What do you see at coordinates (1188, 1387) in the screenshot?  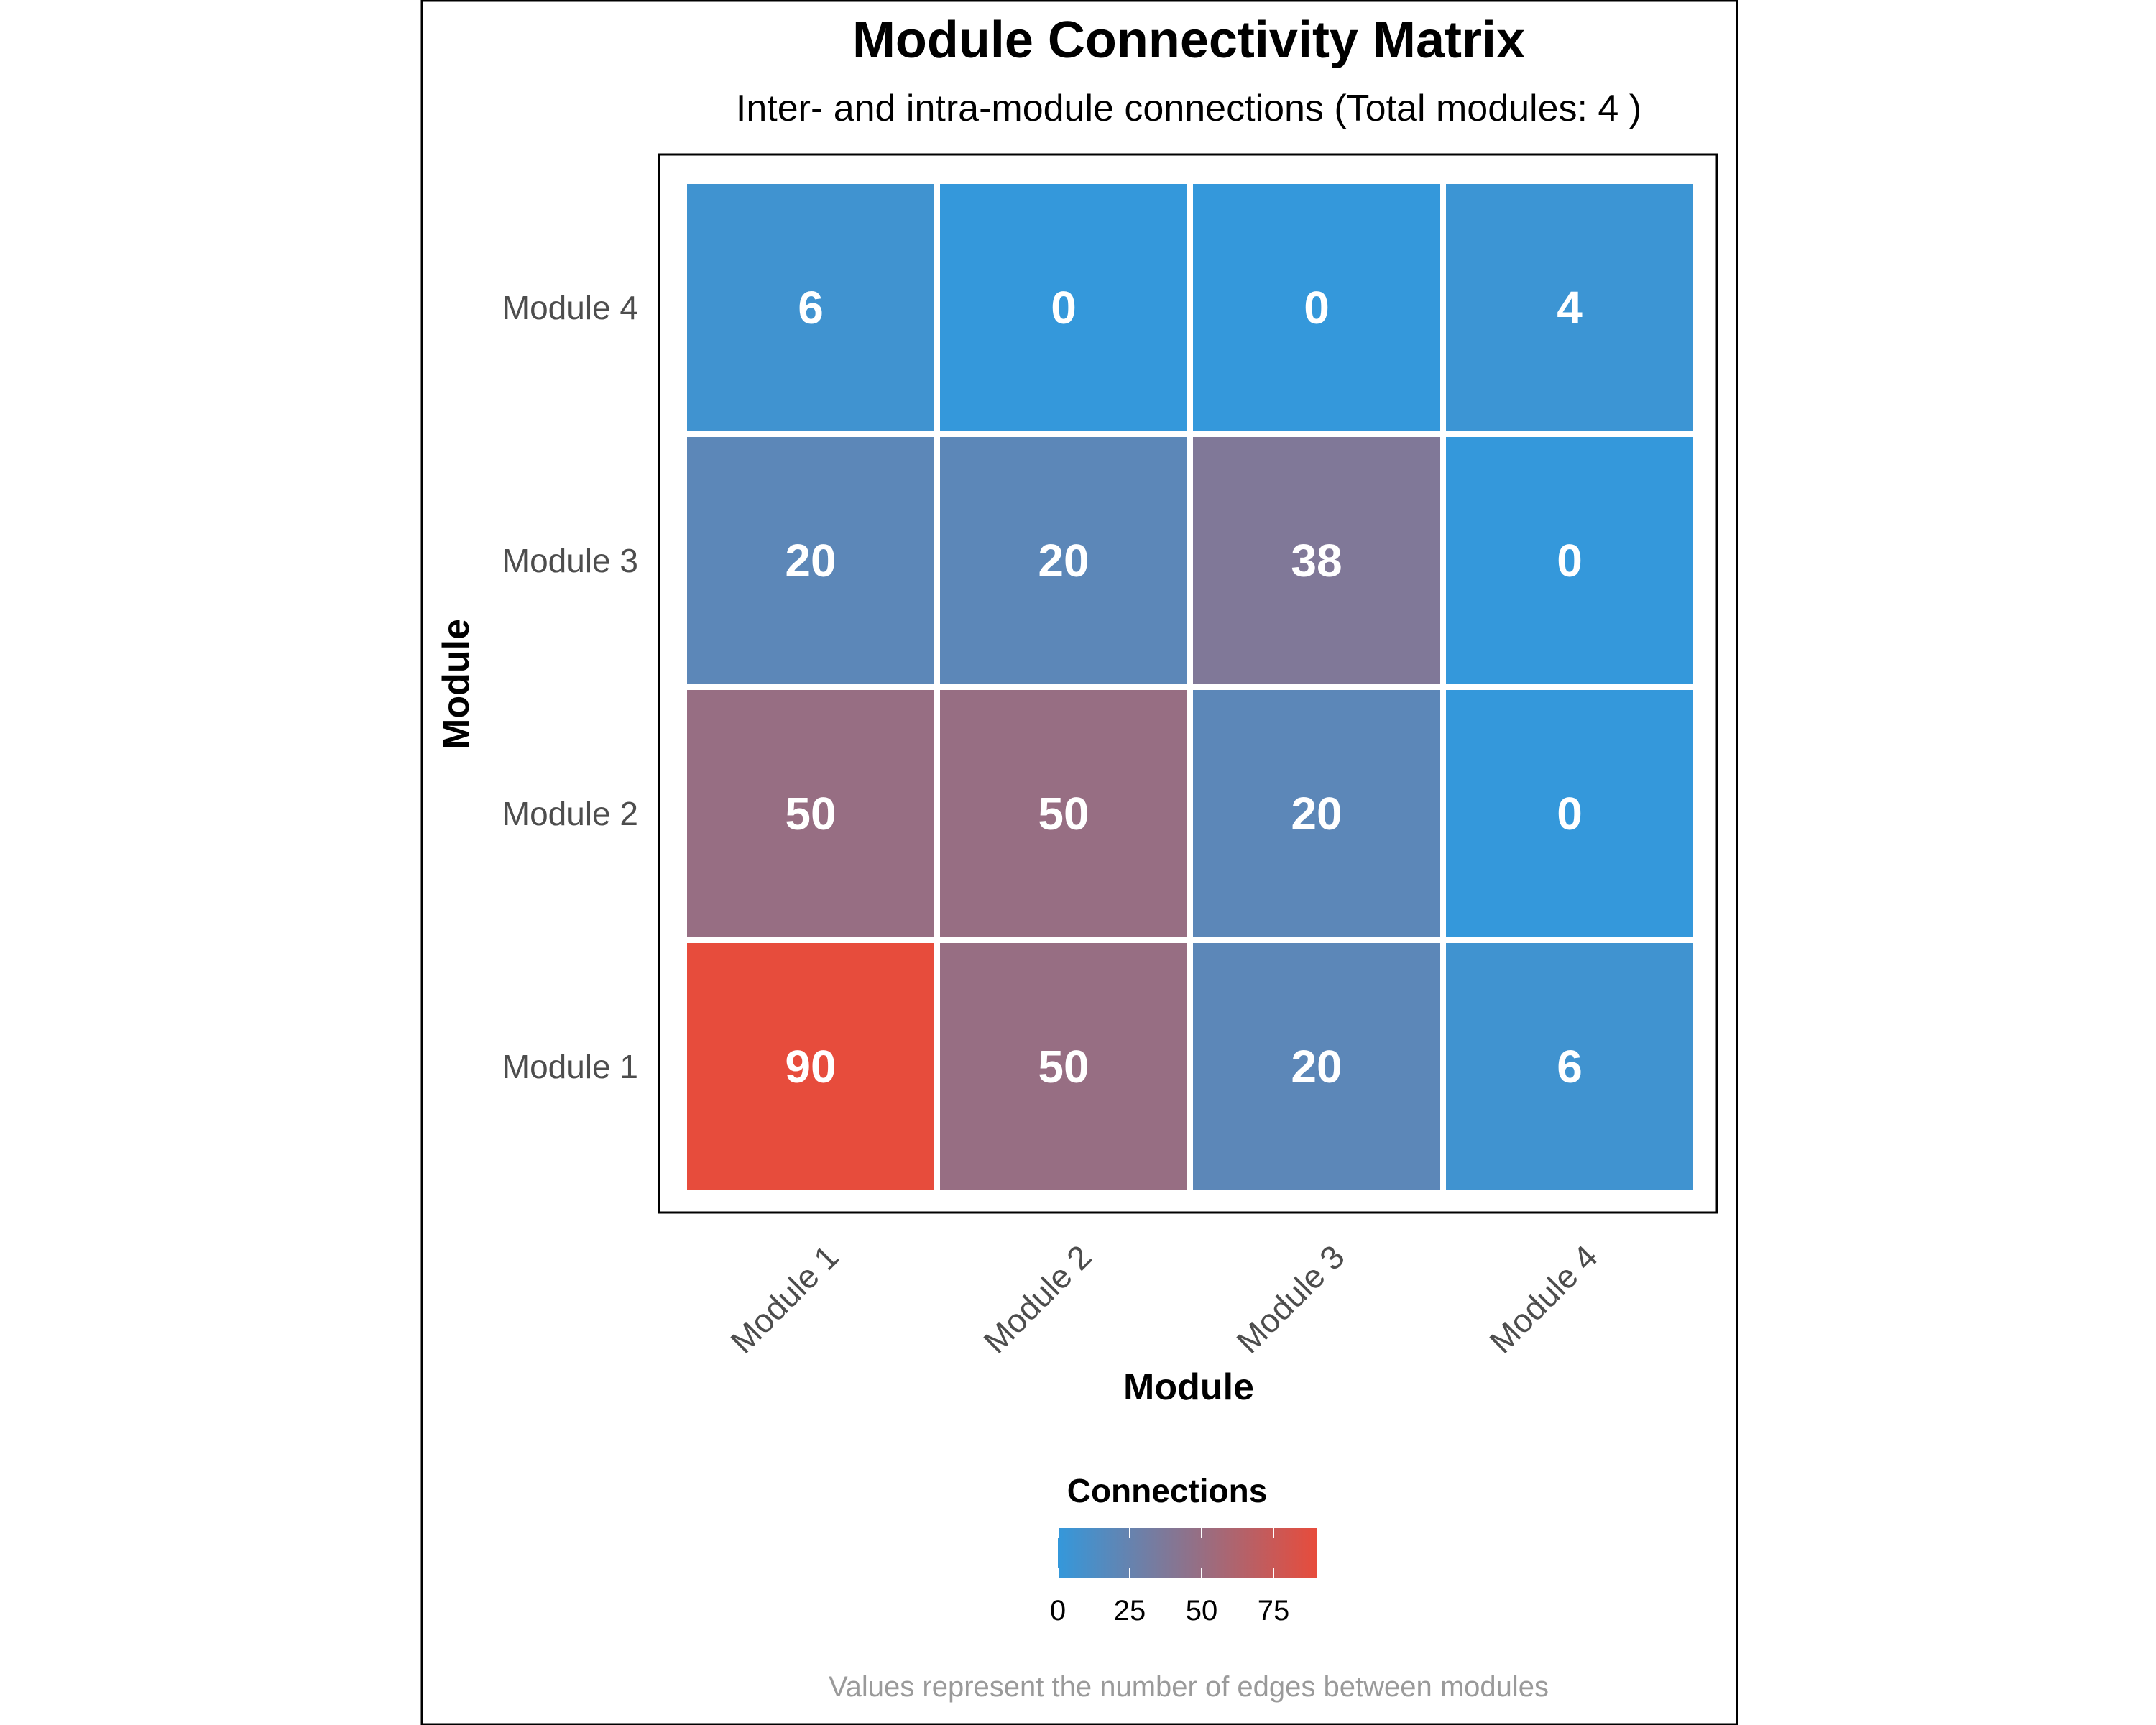 I see `x-axis-title: Module` at bounding box center [1188, 1387].